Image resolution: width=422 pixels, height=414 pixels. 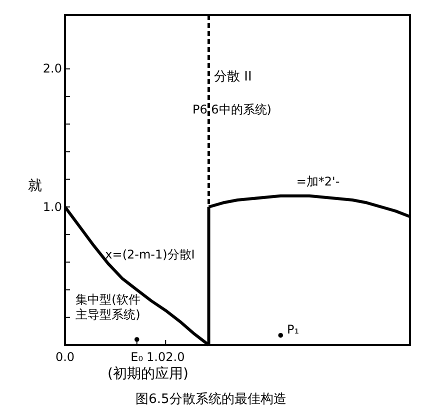 I want to click on annotation: 分散 II, so click(x=233, y=77).